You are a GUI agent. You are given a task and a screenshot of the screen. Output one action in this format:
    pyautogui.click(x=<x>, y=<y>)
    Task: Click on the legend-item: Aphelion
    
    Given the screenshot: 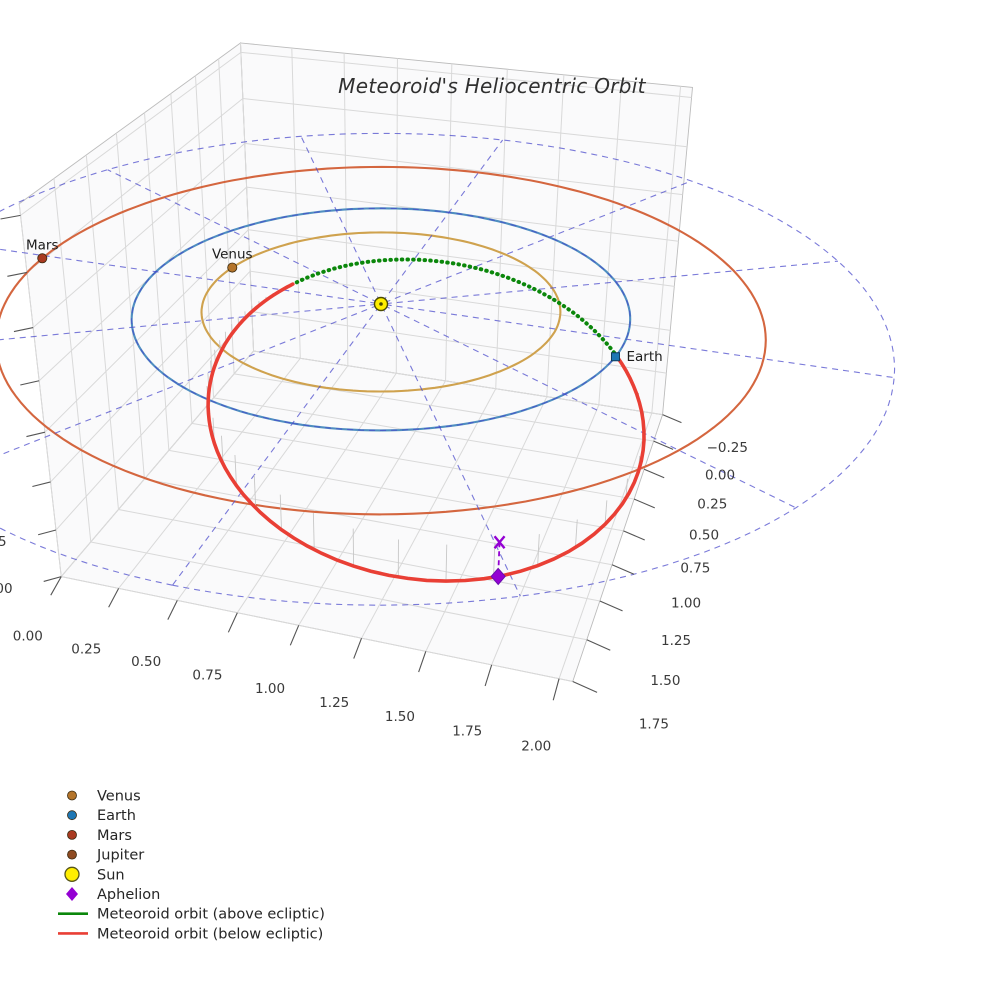 What is the action you would take?
    pyautogui.click(x=113, y=895)
    